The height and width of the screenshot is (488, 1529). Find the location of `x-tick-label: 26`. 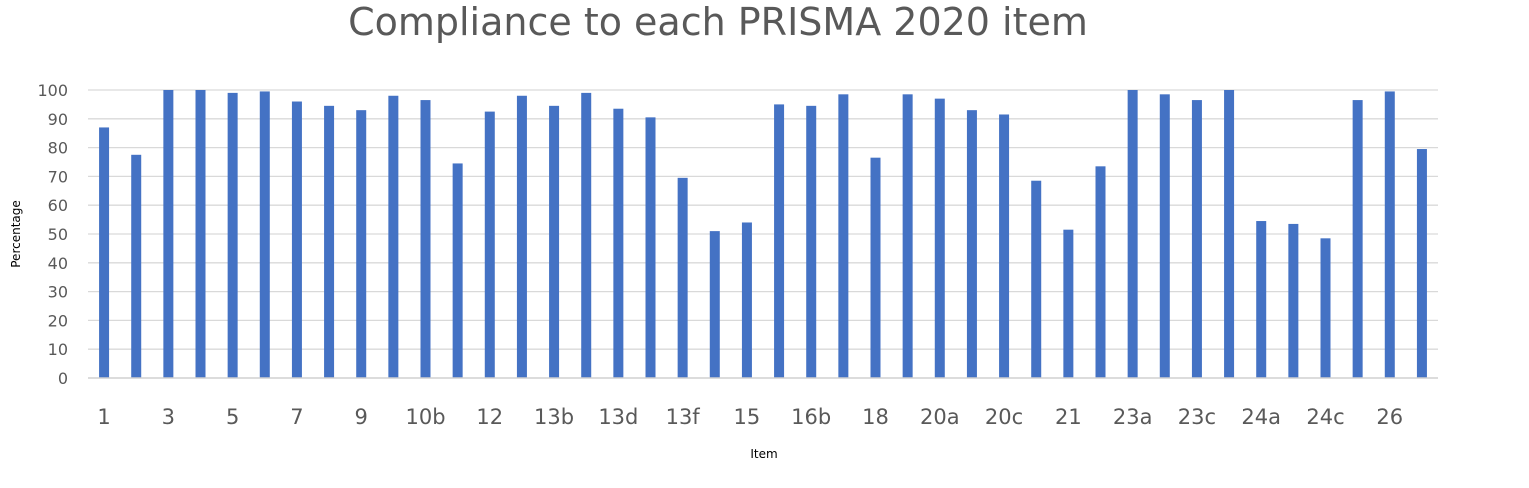

x-tick-label: 26 is located at coordinates (1389, 417).